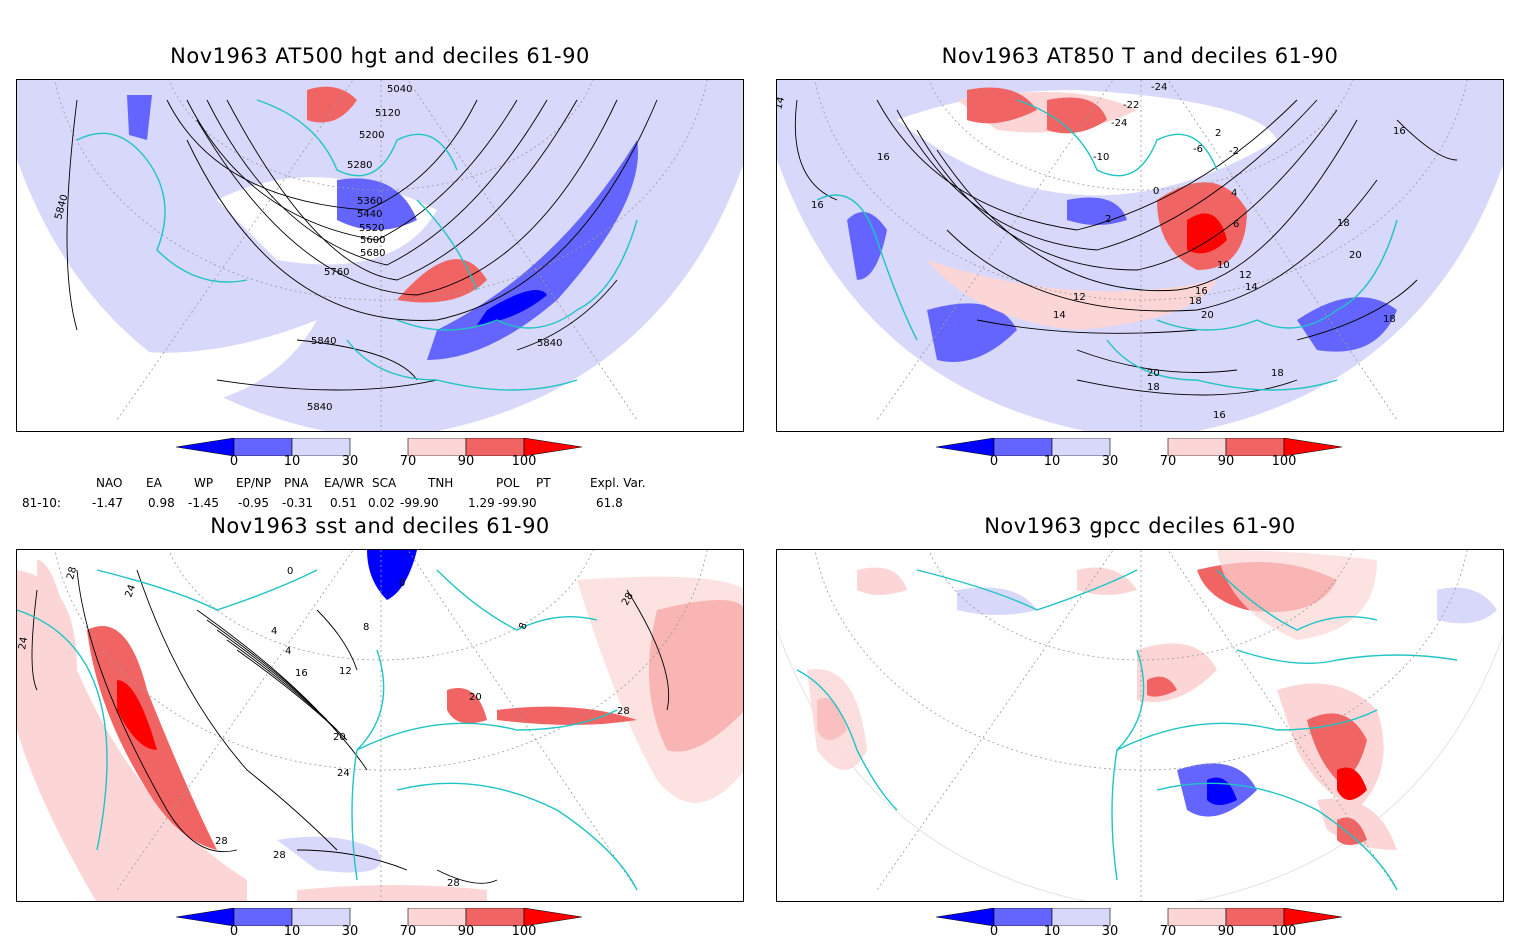  What do you see at coordinates (108, 503) in the screenshot?
I see `index-value: -1.47` at bounding box center [108, 503].